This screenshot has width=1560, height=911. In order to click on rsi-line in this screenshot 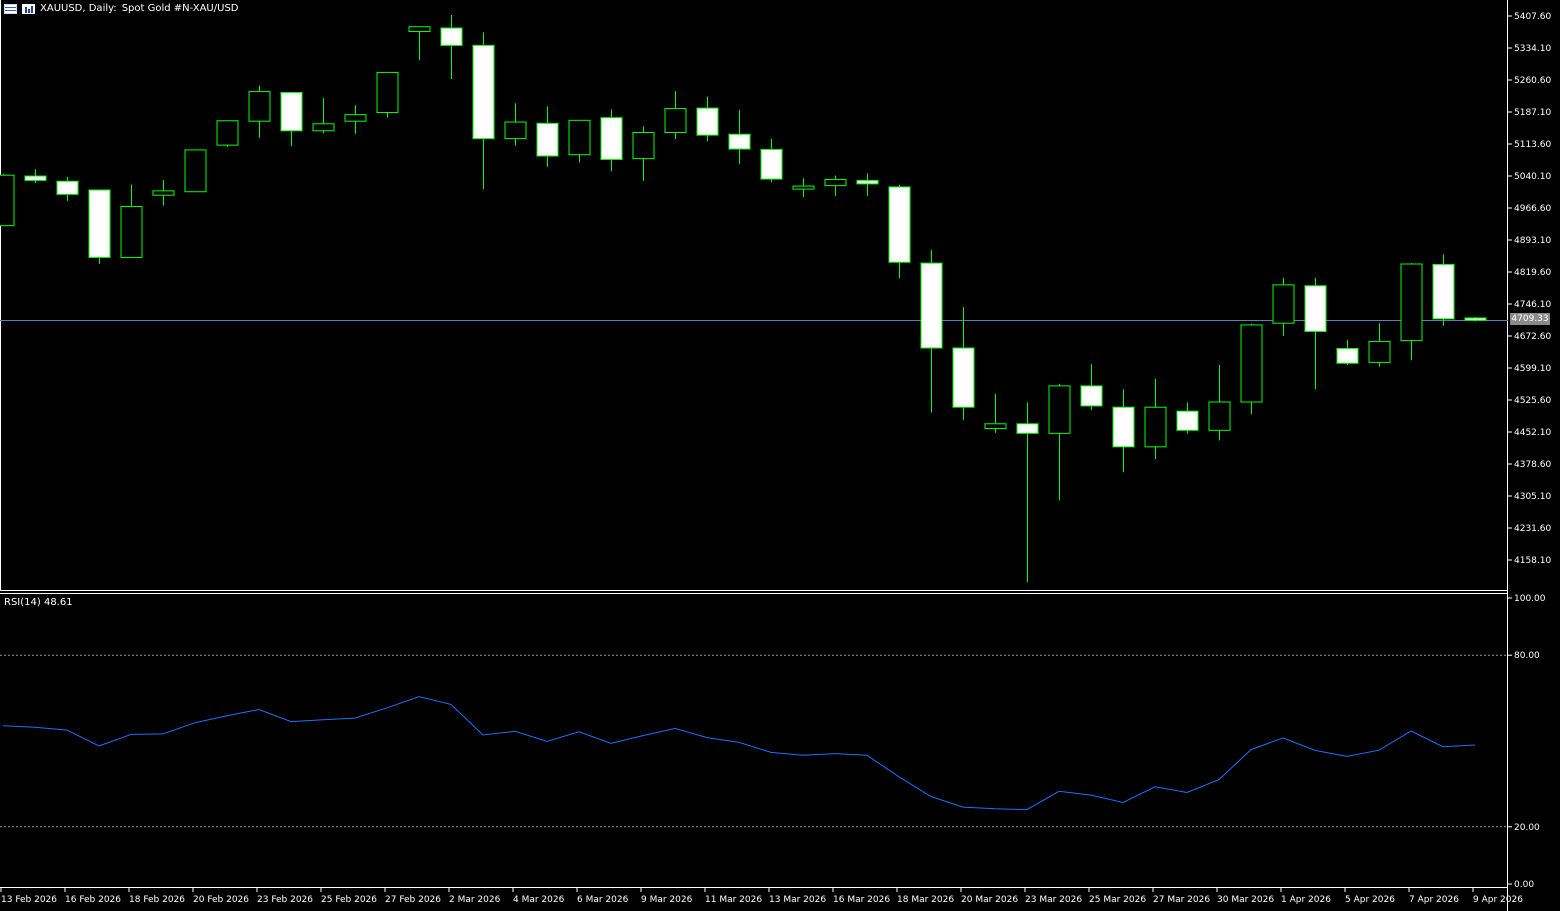, I will do `click(739, 753)`.